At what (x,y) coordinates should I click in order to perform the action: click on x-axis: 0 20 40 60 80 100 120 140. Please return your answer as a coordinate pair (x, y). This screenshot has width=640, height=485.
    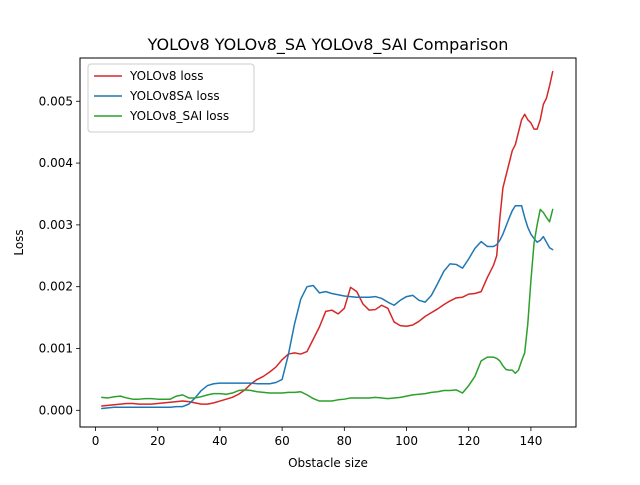
    Looking at the image, I should click on (317, 437).